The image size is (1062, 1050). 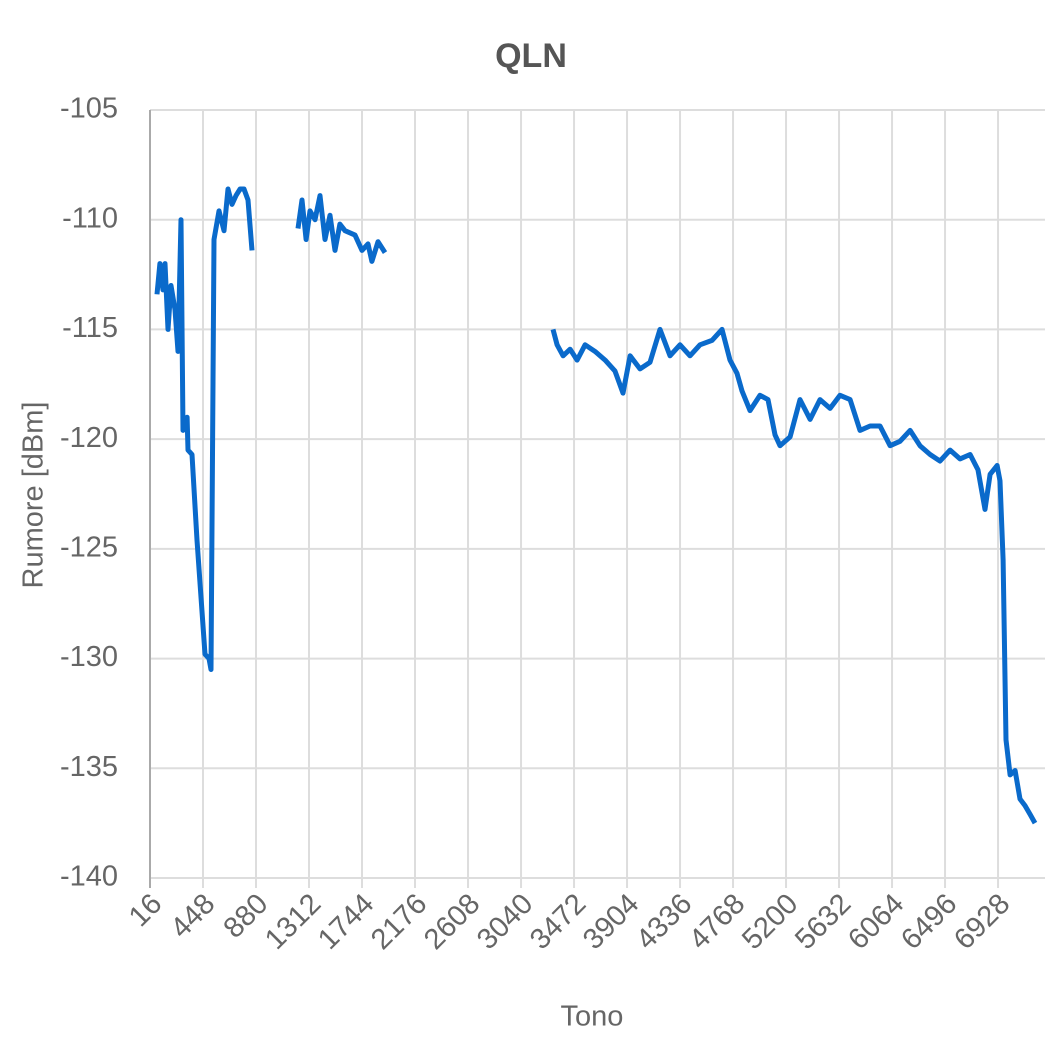 I want to click on y-tick-label: -125, so click(x=89, y=548).